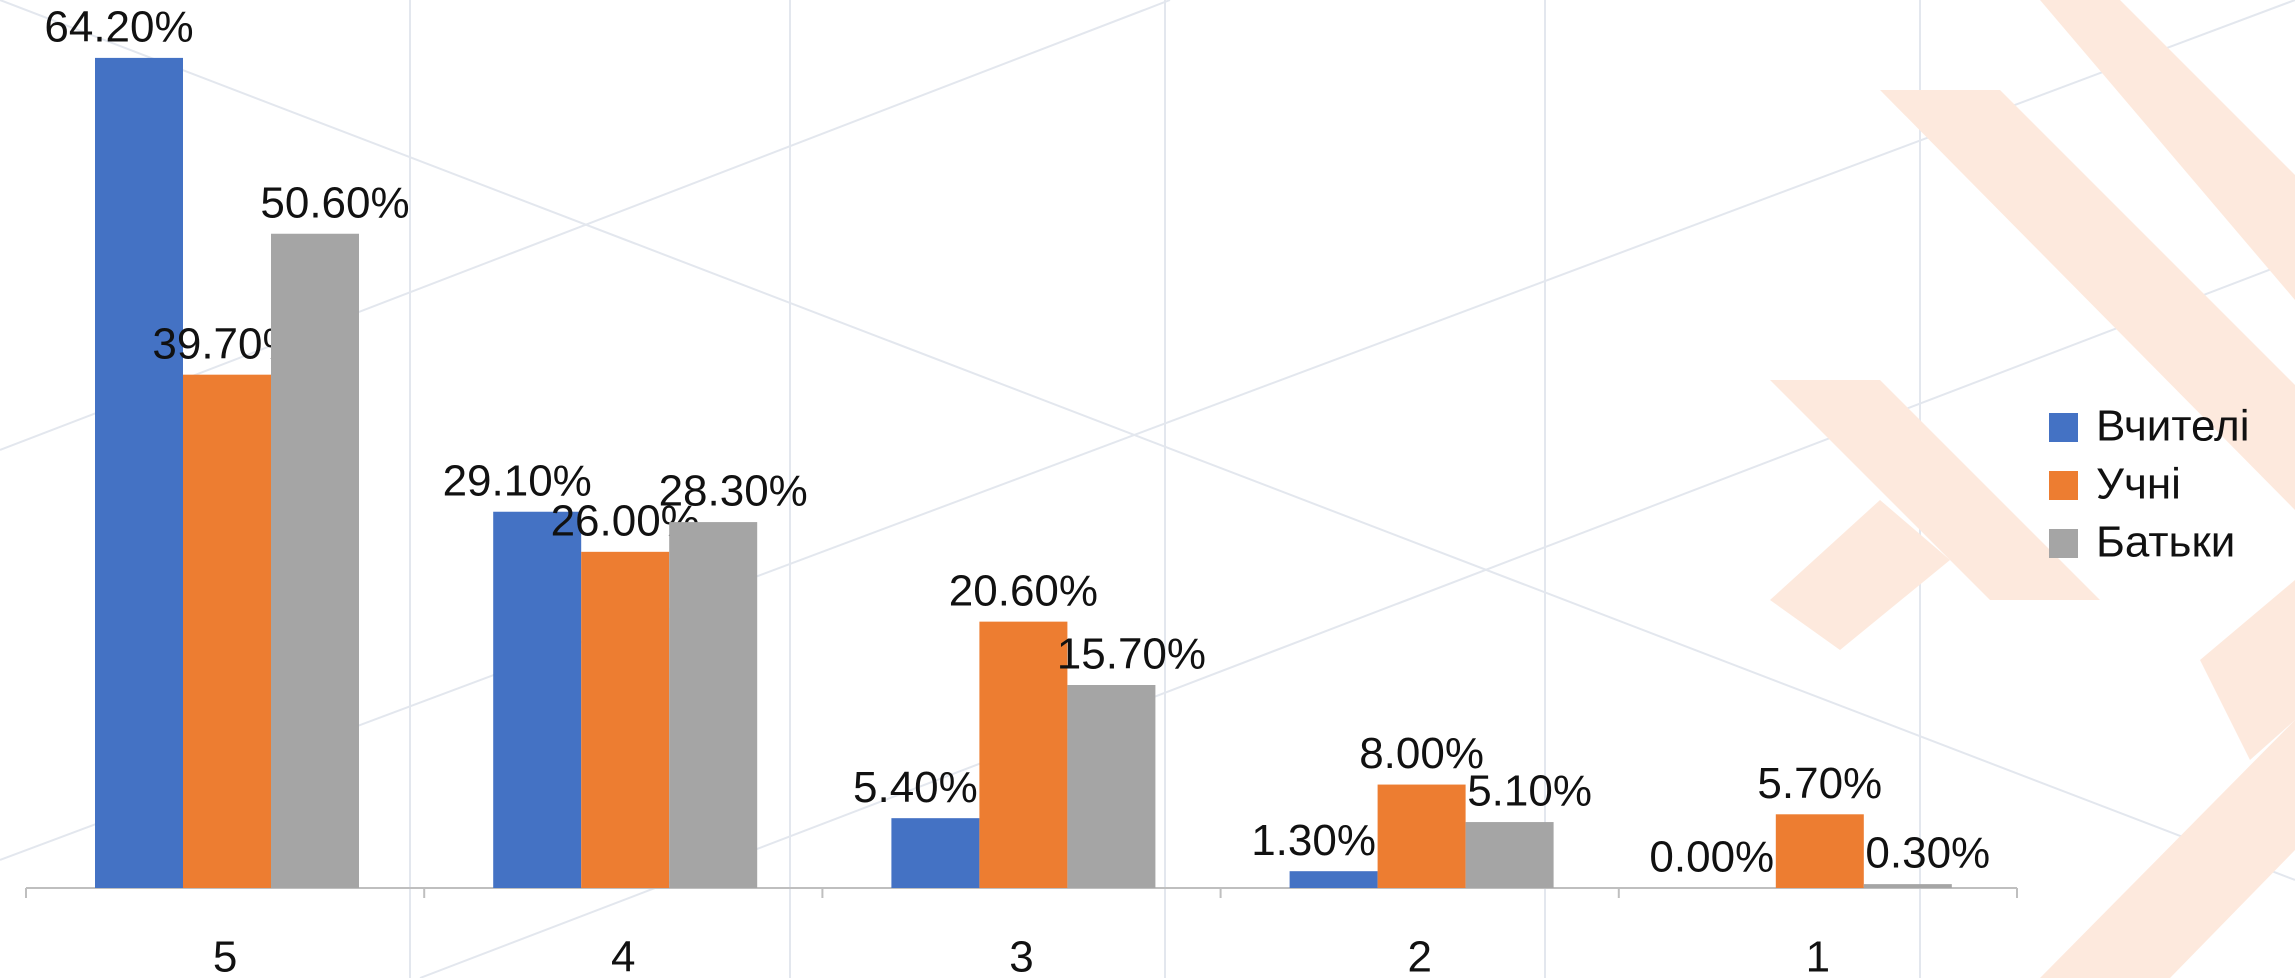 The height and width of the screenshot is (978, 2295). Describe the element at coordinates (118, 27) in the screenshot. I see `data-label: 64.20%` at that location.